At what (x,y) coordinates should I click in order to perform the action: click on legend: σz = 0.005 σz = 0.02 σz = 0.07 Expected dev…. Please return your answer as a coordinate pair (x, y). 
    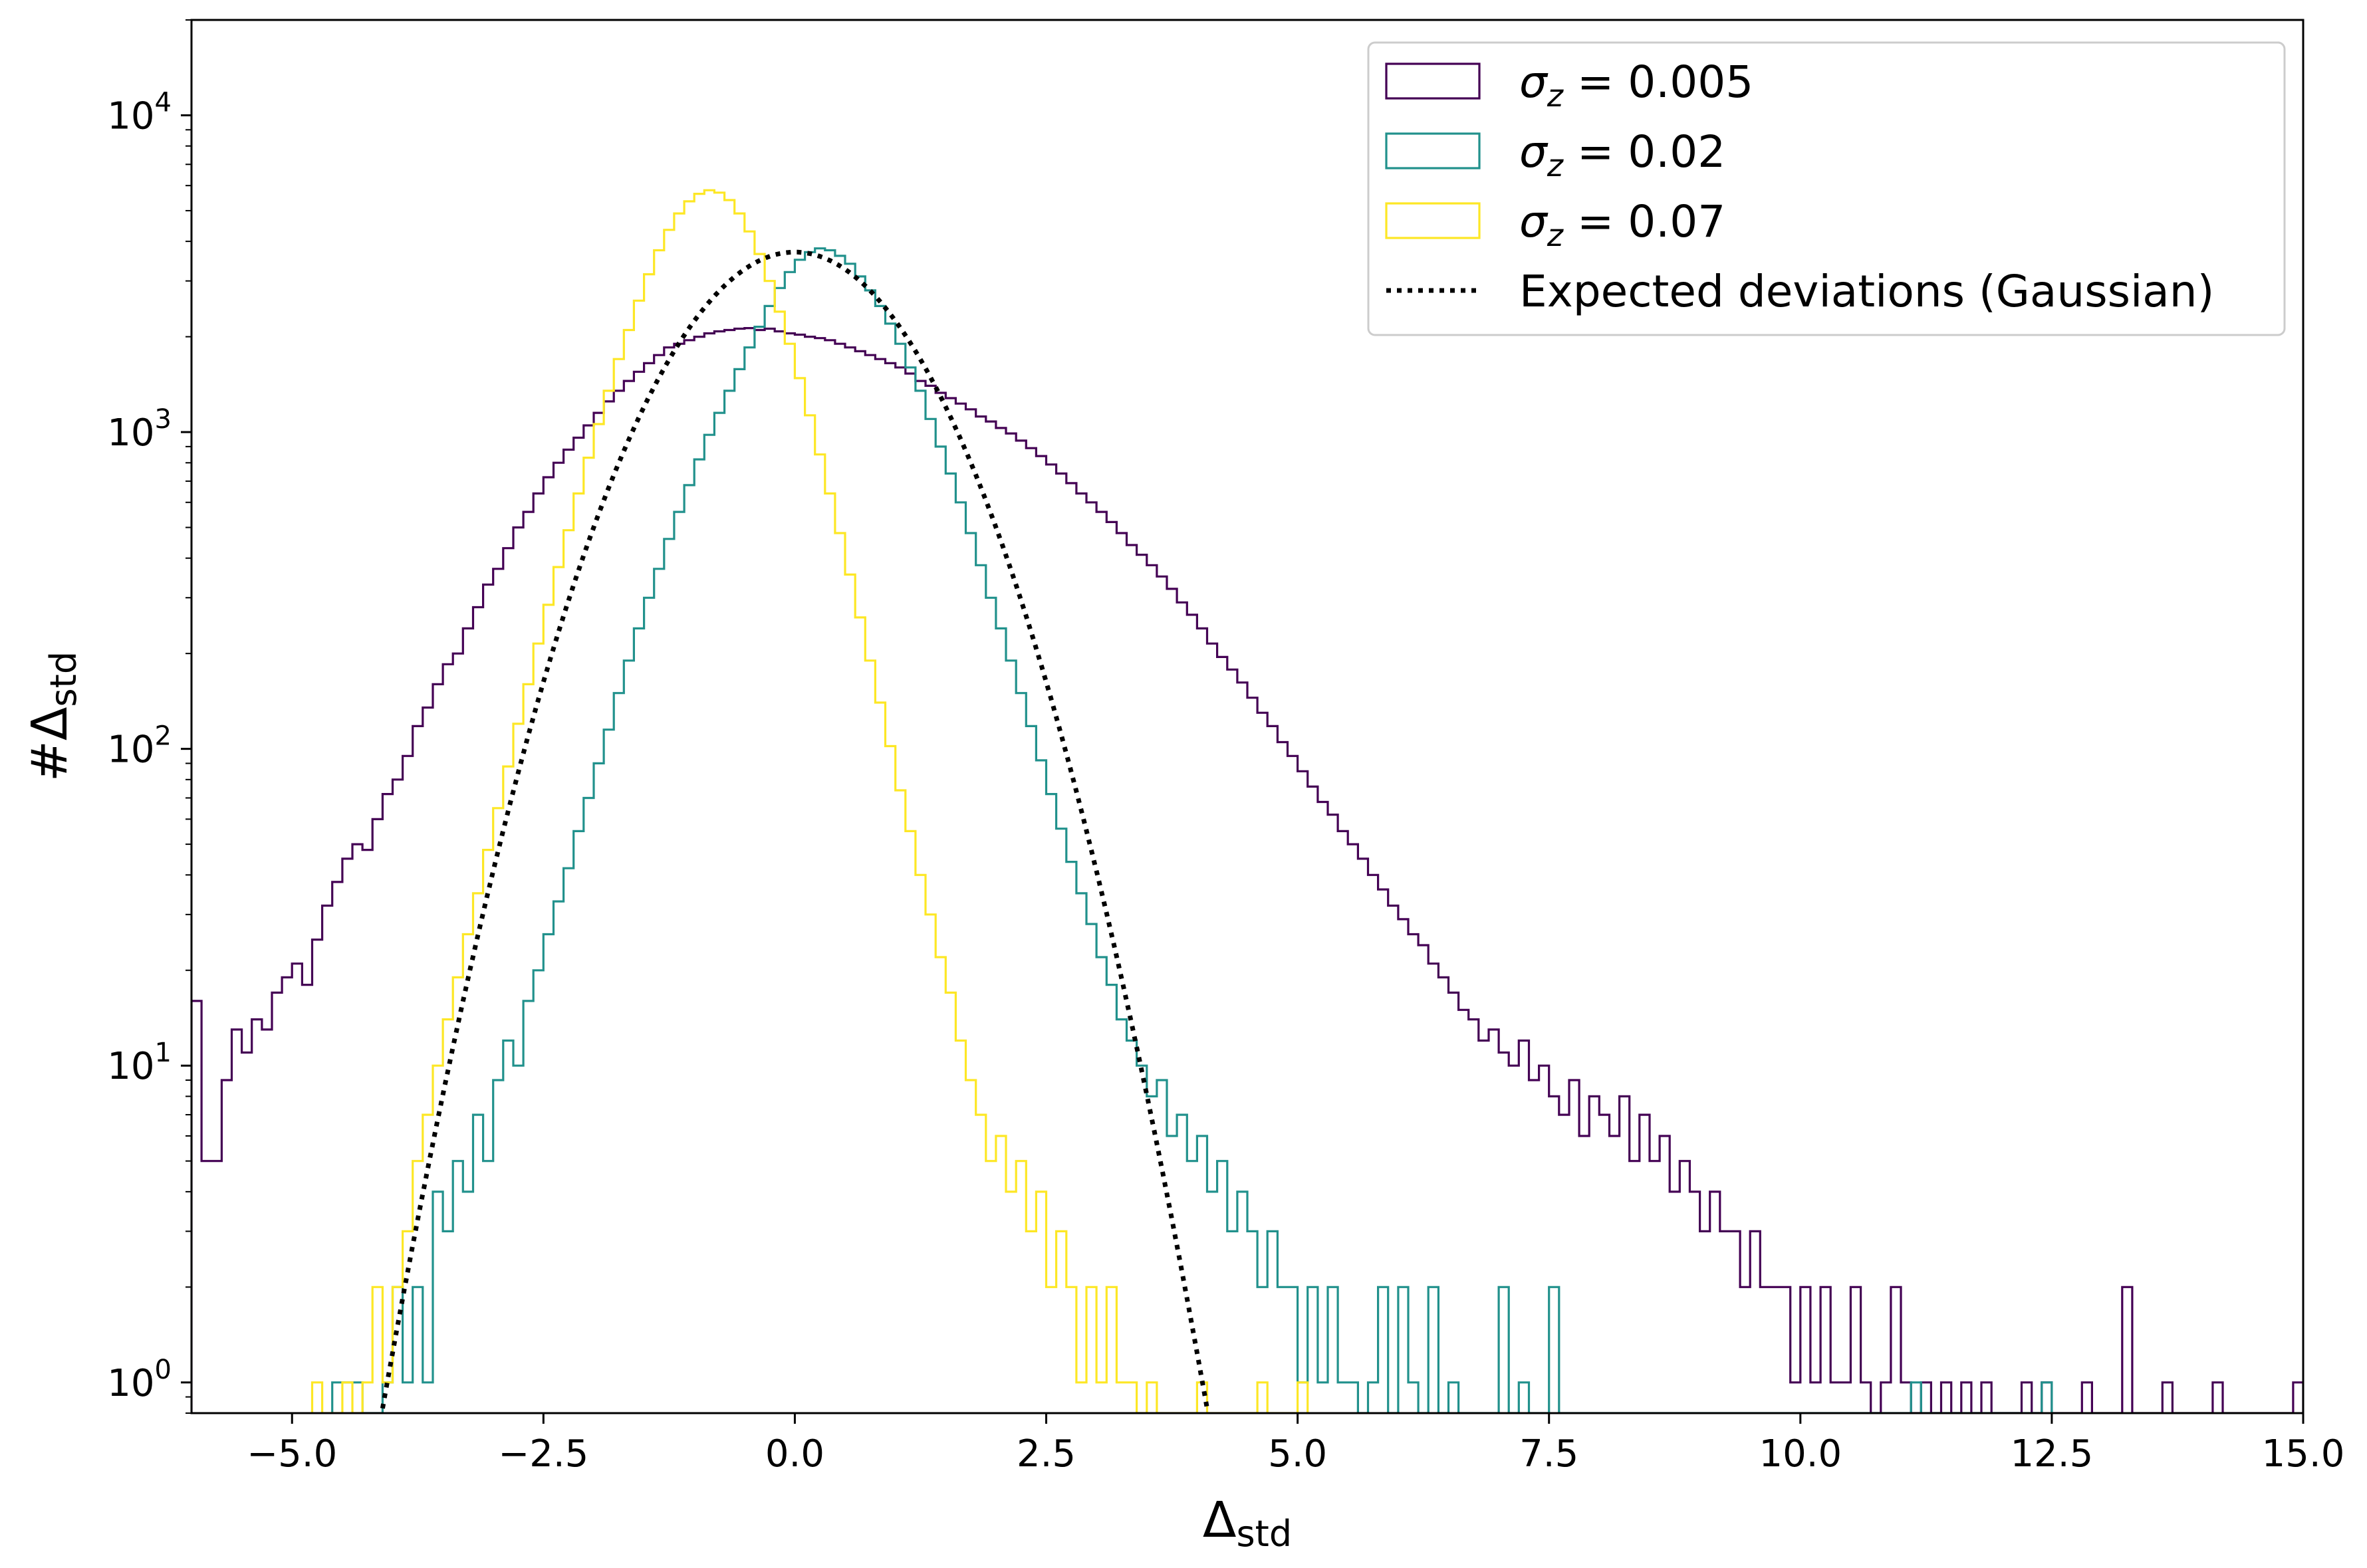
    Looking at the image, I should click on (1826, 188).